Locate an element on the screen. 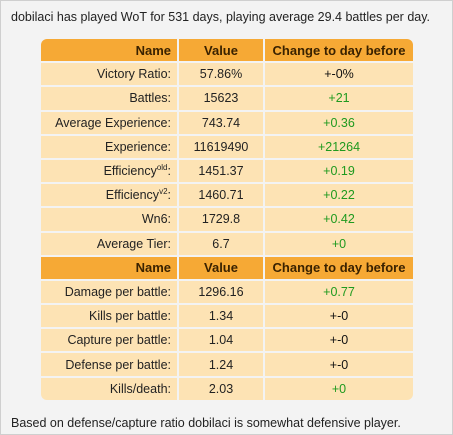 This screenshot has height=435, width=453. stat-name-text: Victory Ratio: is located at coordinates (133, 74).